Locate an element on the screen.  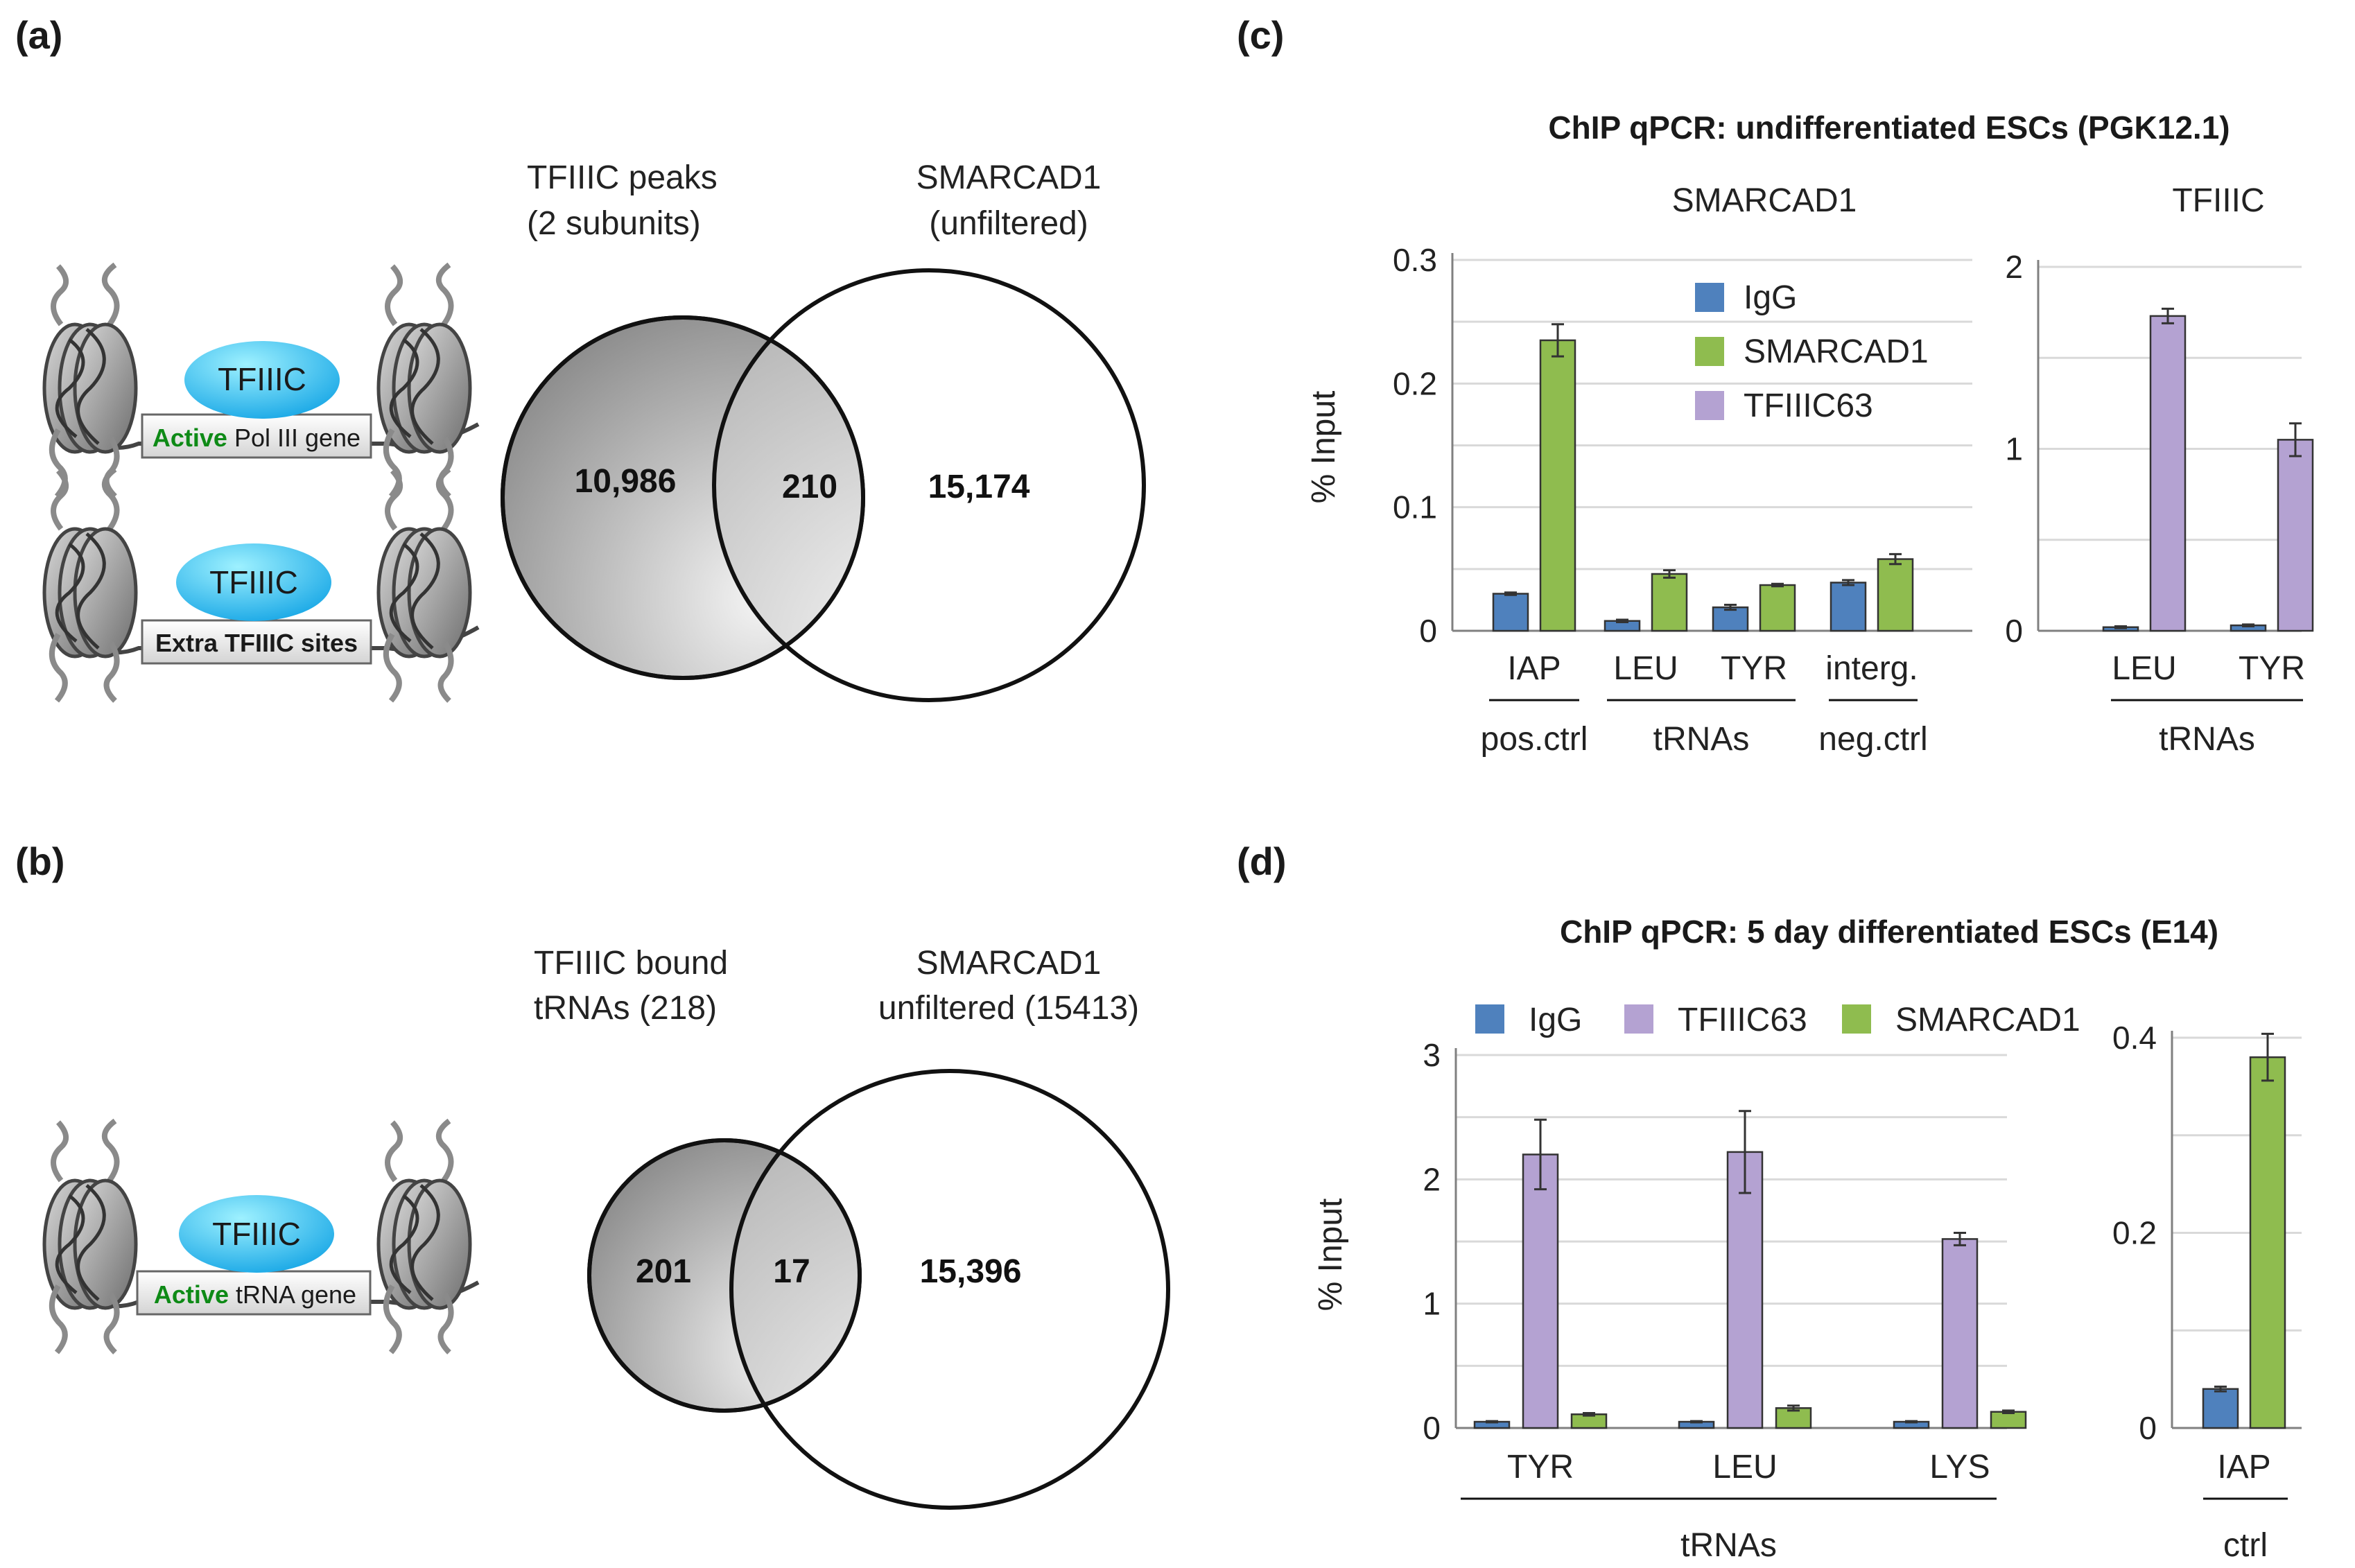
d-ctrl-category-label: IAP is located at coordinates (2243, 1467).